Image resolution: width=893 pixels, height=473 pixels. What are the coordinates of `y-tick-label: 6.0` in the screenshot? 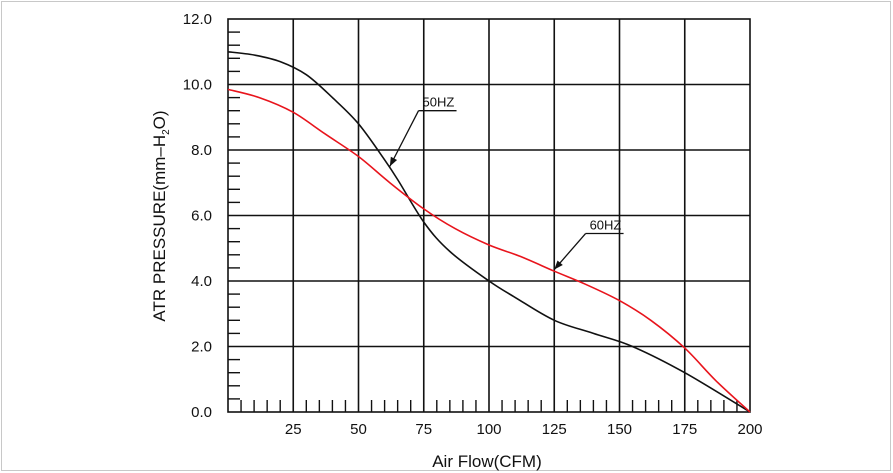 It's located at (201, 216).